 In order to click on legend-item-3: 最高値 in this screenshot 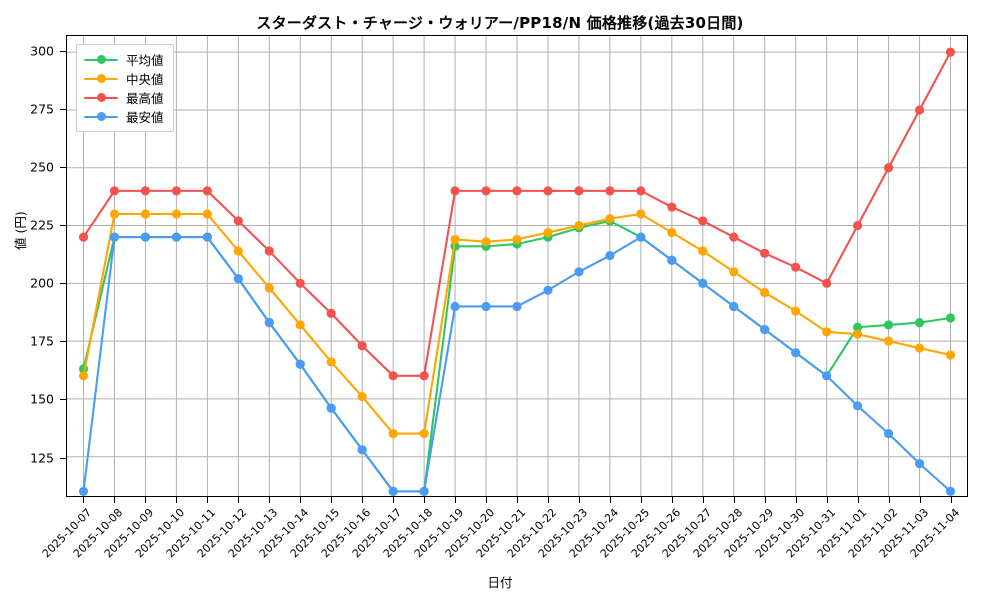, I will do `click(124, 97)`.